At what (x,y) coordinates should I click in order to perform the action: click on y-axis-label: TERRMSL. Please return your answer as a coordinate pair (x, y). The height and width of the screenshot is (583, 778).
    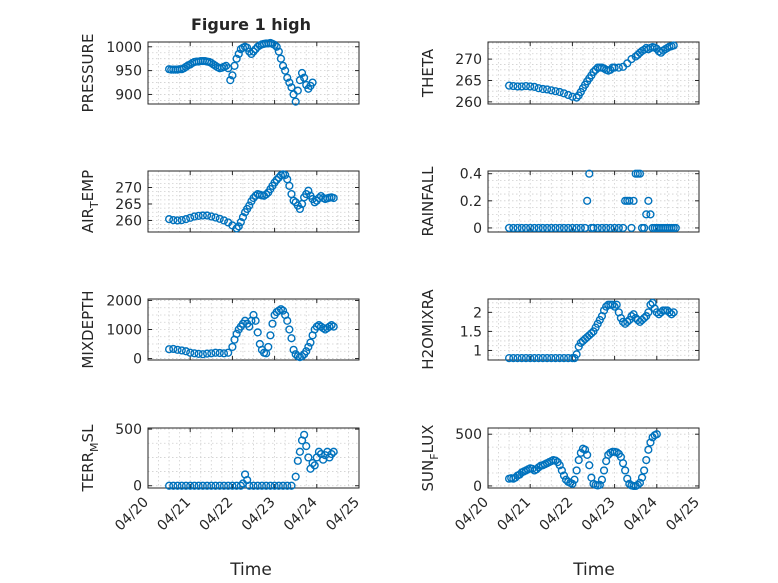
    Looking at the image, I should click on (90, 458).